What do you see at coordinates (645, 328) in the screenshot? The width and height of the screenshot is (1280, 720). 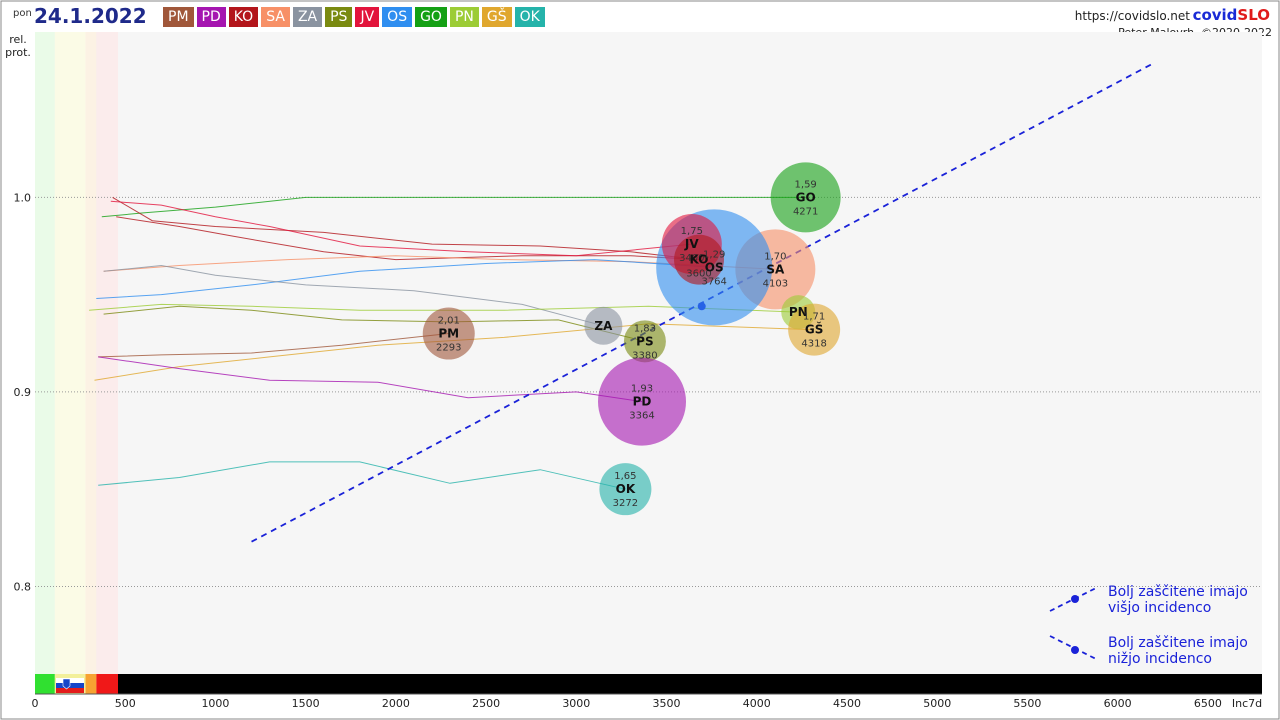 I see `bubble-rt-PS: 1,83` at bounding box center [645, 328].